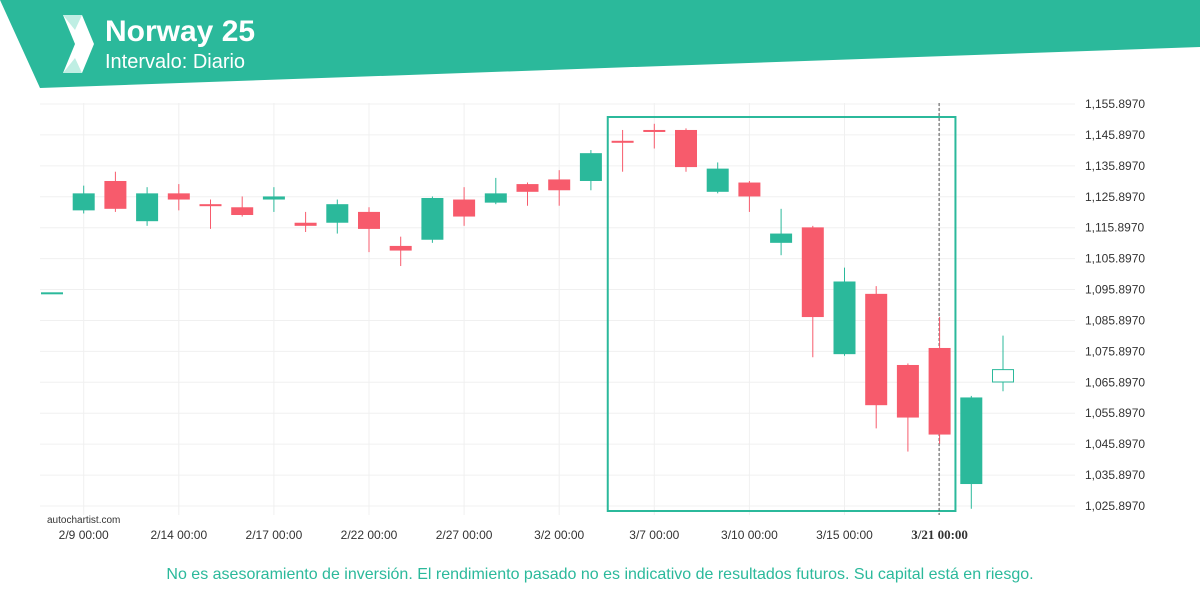 This screenshot has width=1200, height=600. Describe the element at coordinates (1115, 166) in the screenshot. I see `y-tick-label: 1,135.8970` at that location.